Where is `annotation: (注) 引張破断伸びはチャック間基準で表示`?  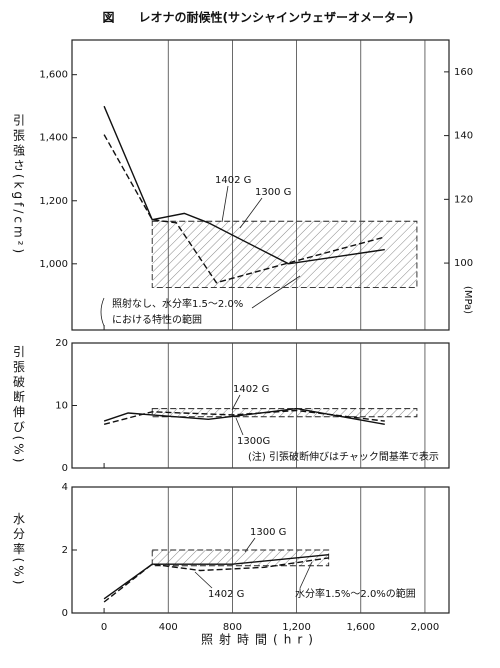
annotation: (注) 引張破断伸びはチャック間基準で表示 is located at coordinates (343, 456).